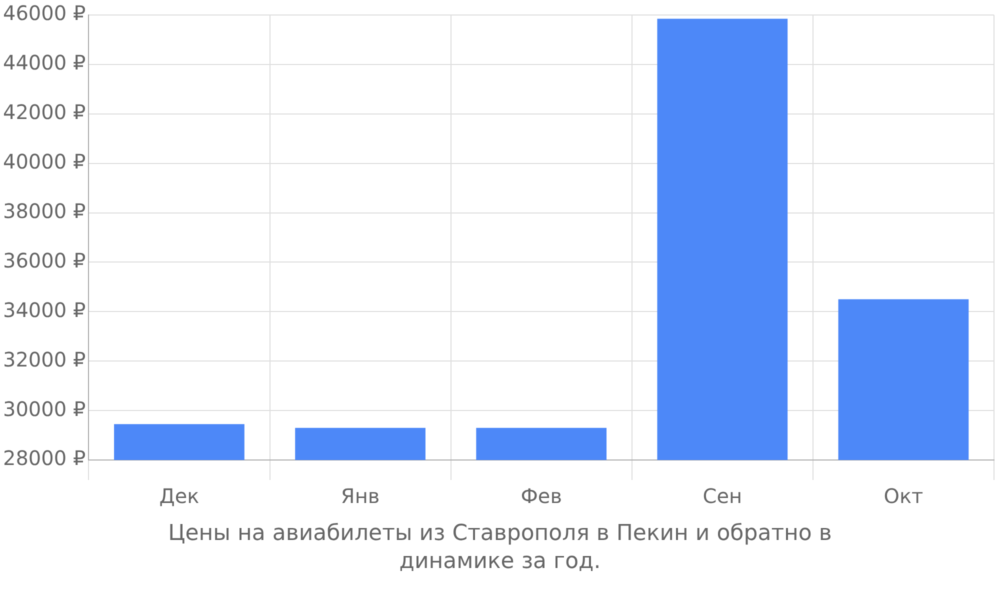  Describe the element at coordinates (44, 62) in the screenshot. I see `y-tick-label: 44000 ₽` at that location.